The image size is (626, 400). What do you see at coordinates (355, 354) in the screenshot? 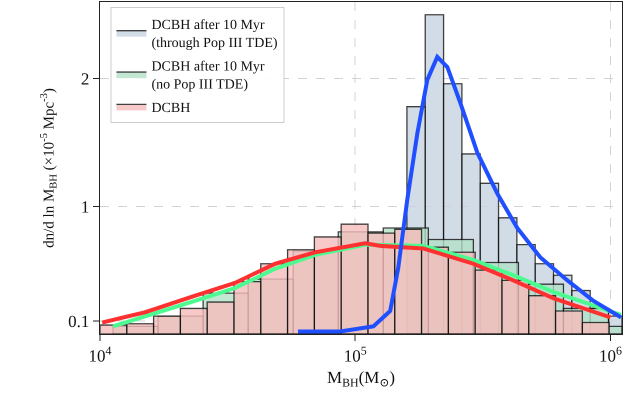
I see `x-tick-label: 10$^{5}$` at bounding box center [355, 354].